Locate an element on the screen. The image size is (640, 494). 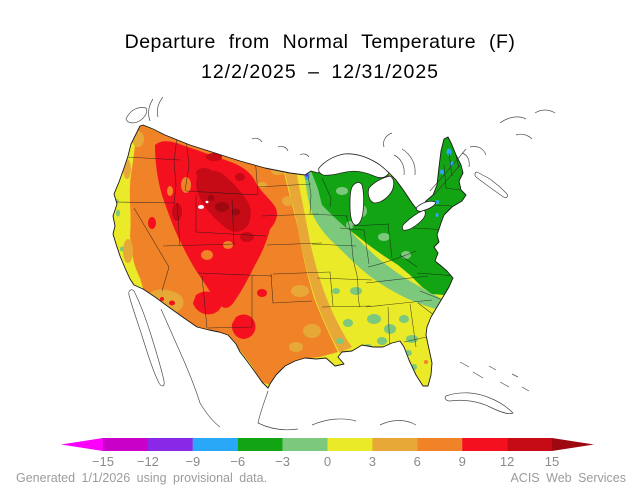
lake-superior is located at coordinates (354, 166).